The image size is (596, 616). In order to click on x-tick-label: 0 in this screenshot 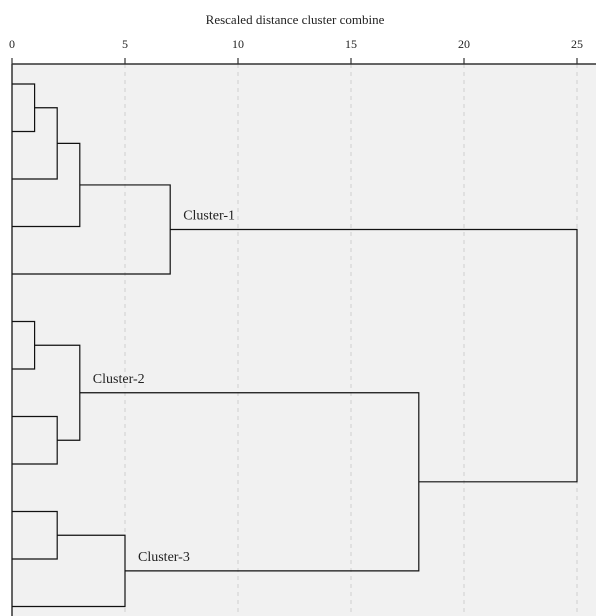, I will do `click(12, 44)`.